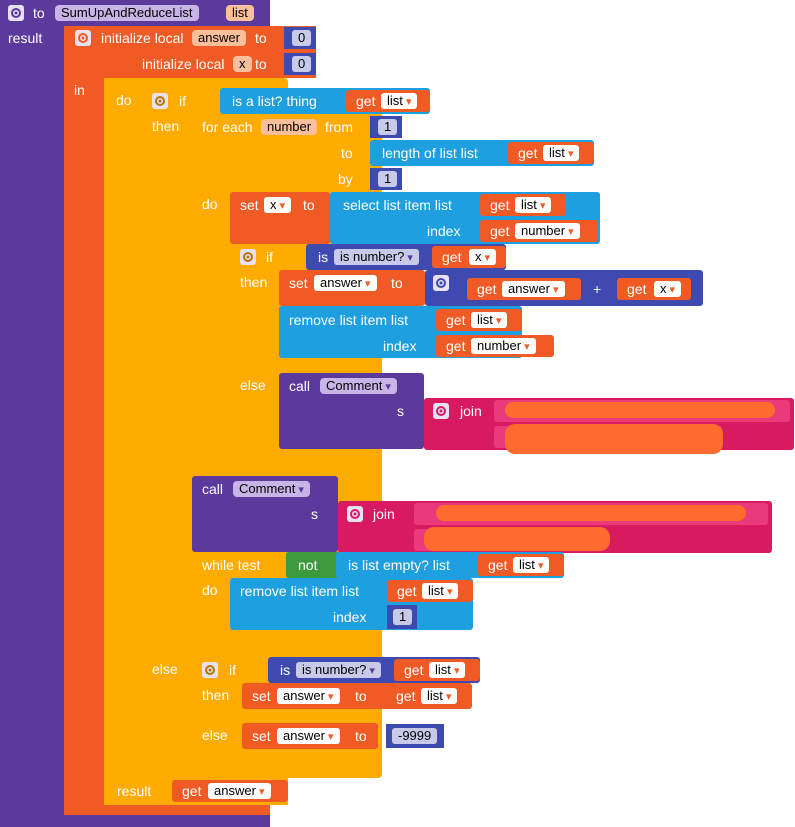 This screenshot has height=827, width=795. Describe the element at coordinates (302, 38) in the screenshot. I see `answer-value-field: 0` at that location.